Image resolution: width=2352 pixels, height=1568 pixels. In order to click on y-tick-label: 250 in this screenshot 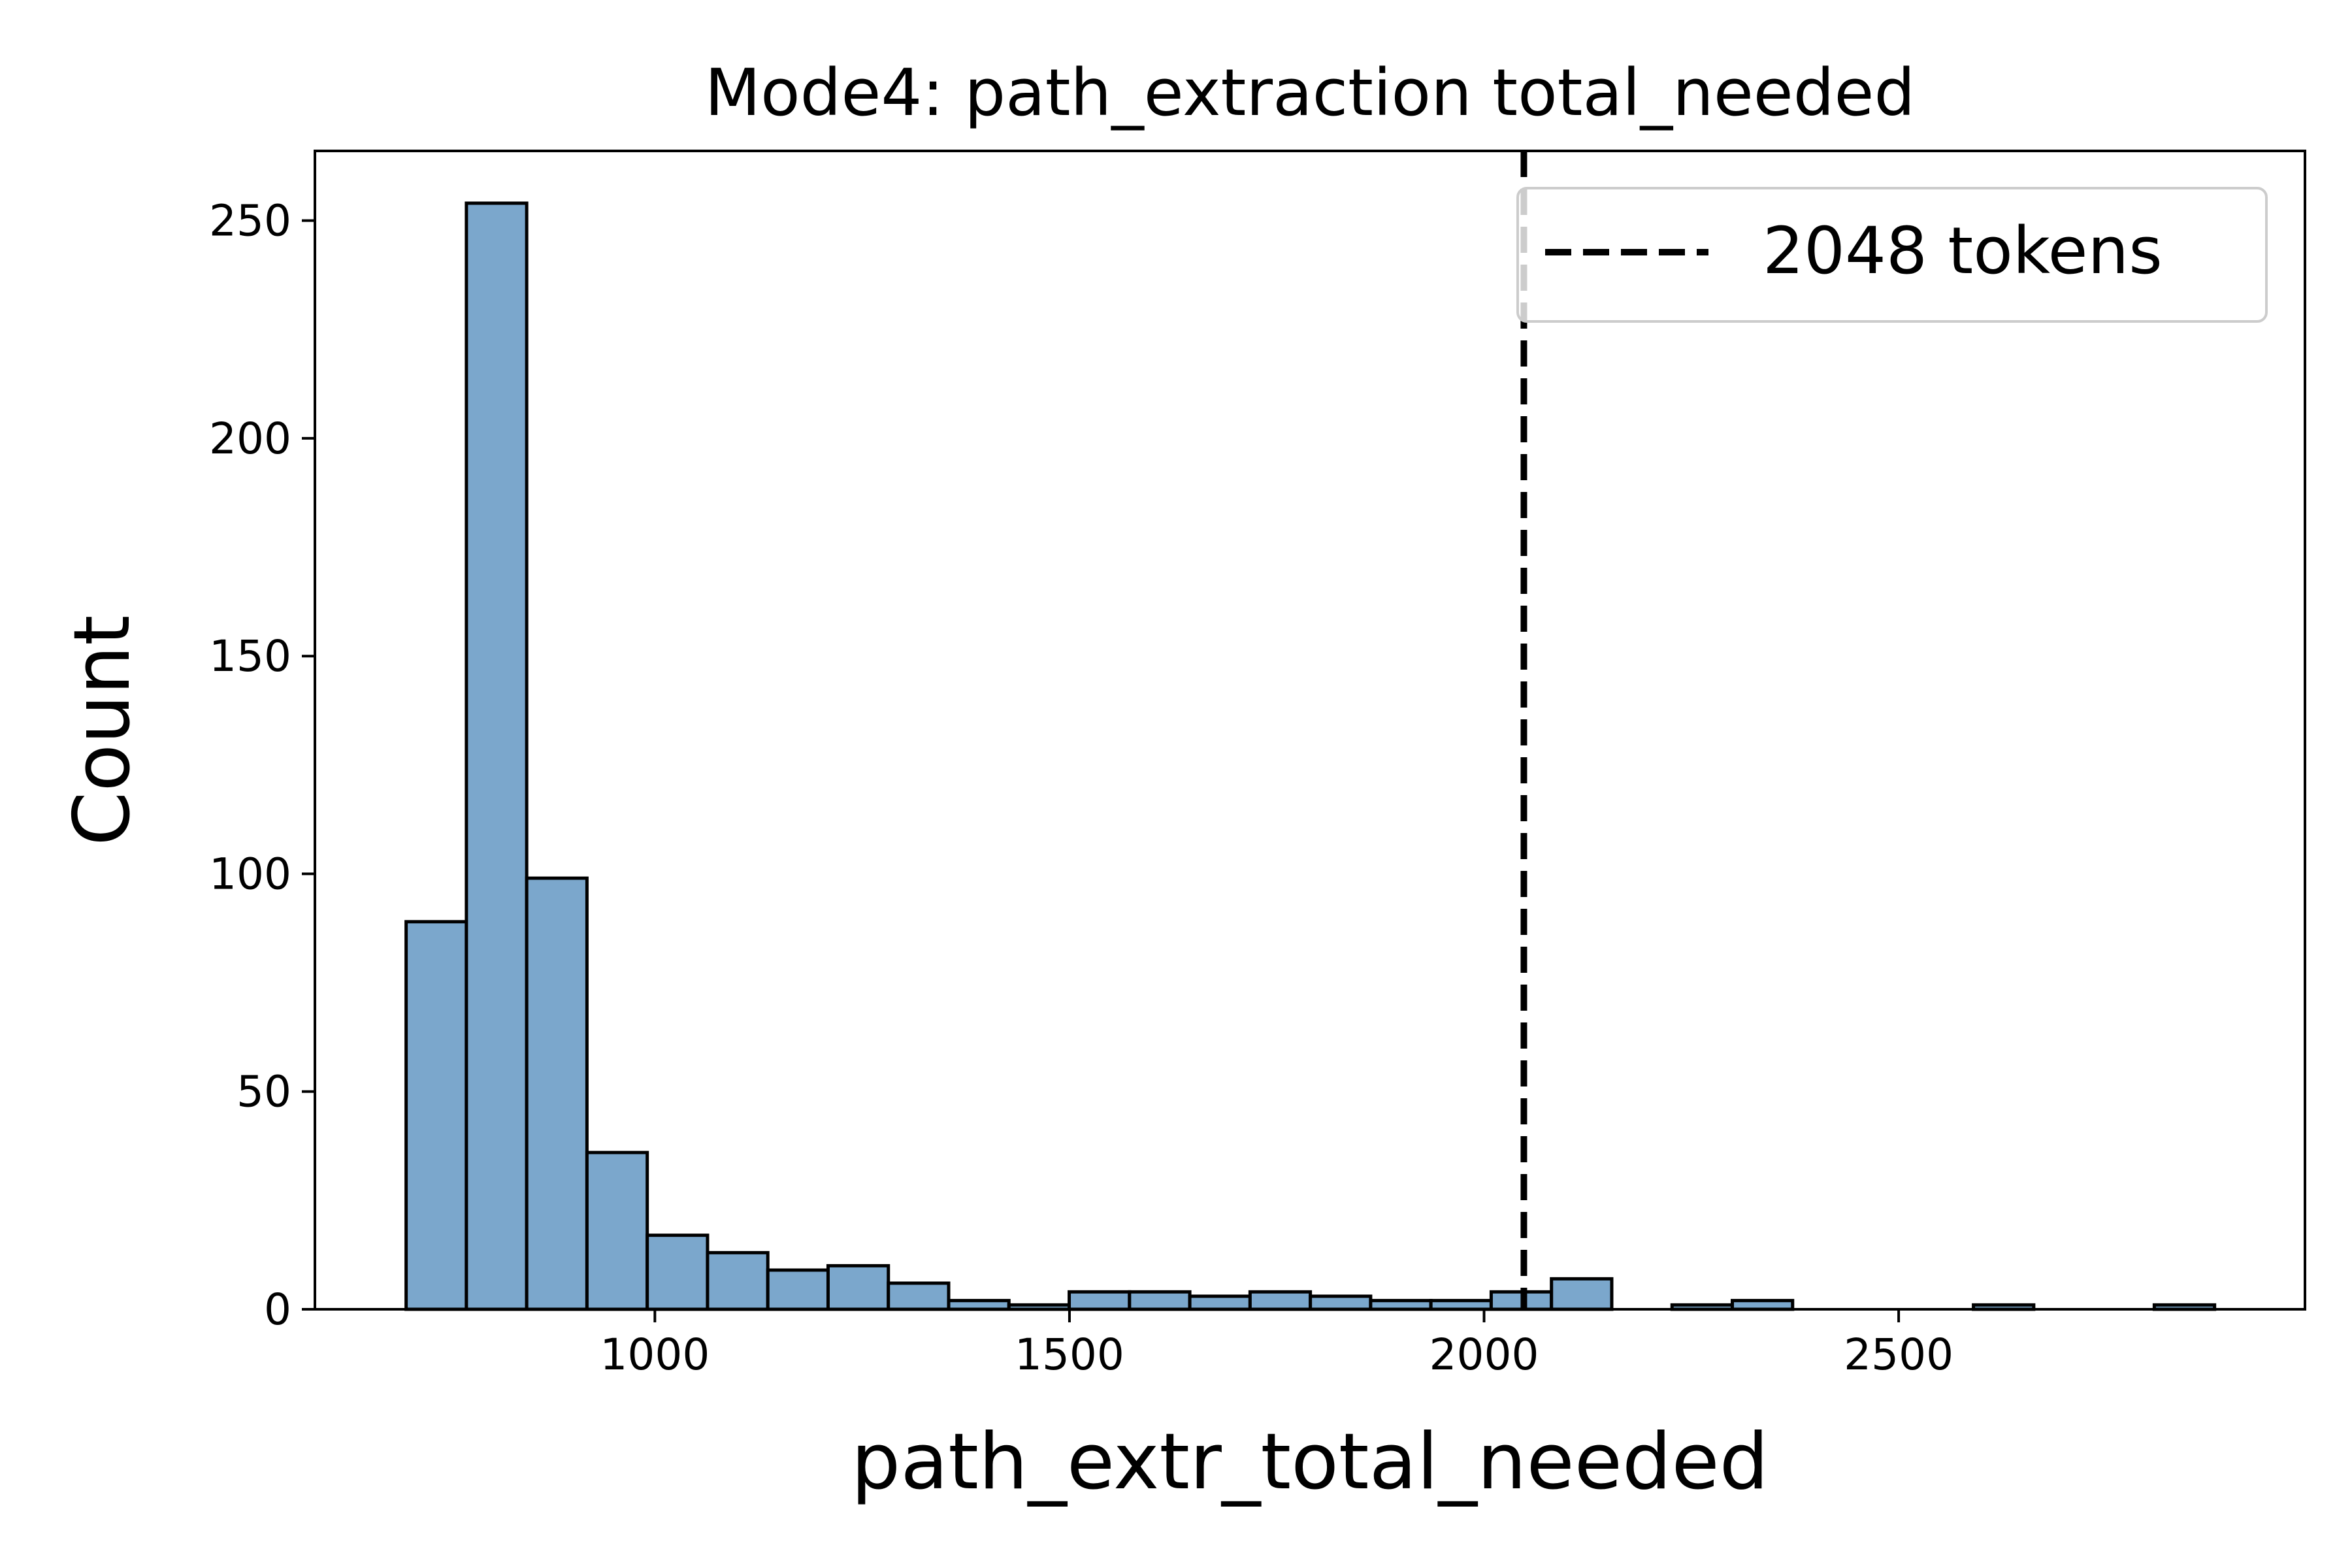, I will do `click(250, 221)`.